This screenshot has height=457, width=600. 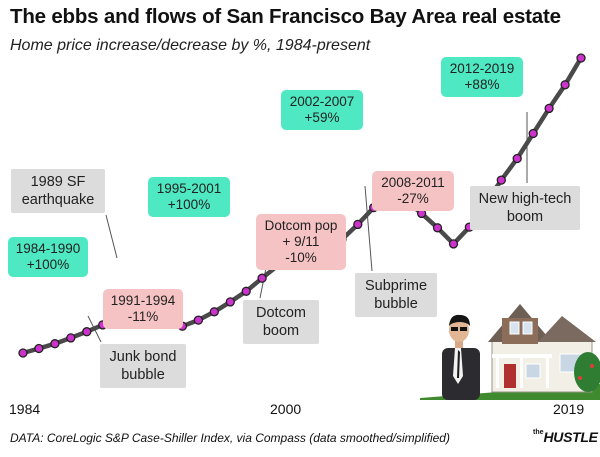 What do you see at coordinates (565, 437) in the screenshot?
I see `brand-logo: theHUSTLE` at bounding box center [565, 437].